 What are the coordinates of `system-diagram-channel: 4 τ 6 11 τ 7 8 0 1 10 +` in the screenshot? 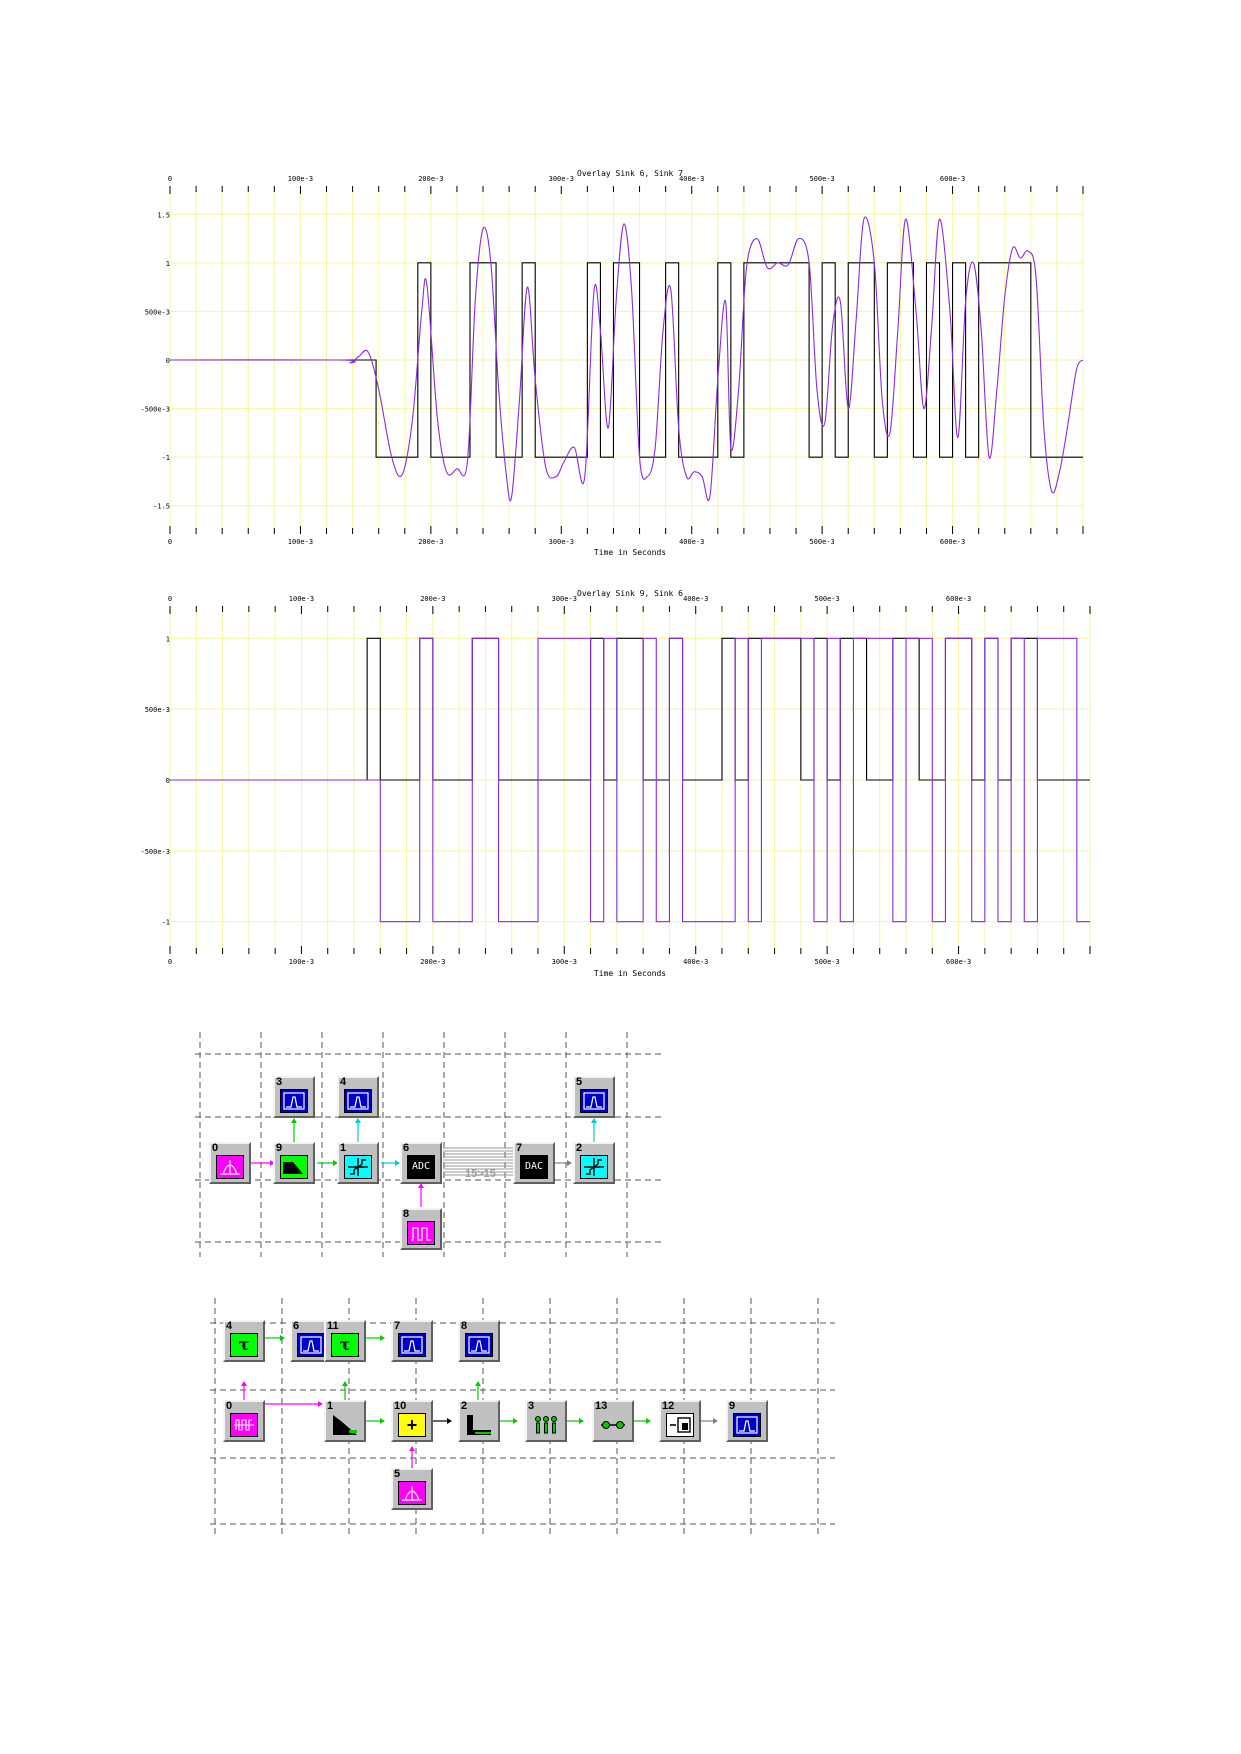 It's located at (525, 1407).